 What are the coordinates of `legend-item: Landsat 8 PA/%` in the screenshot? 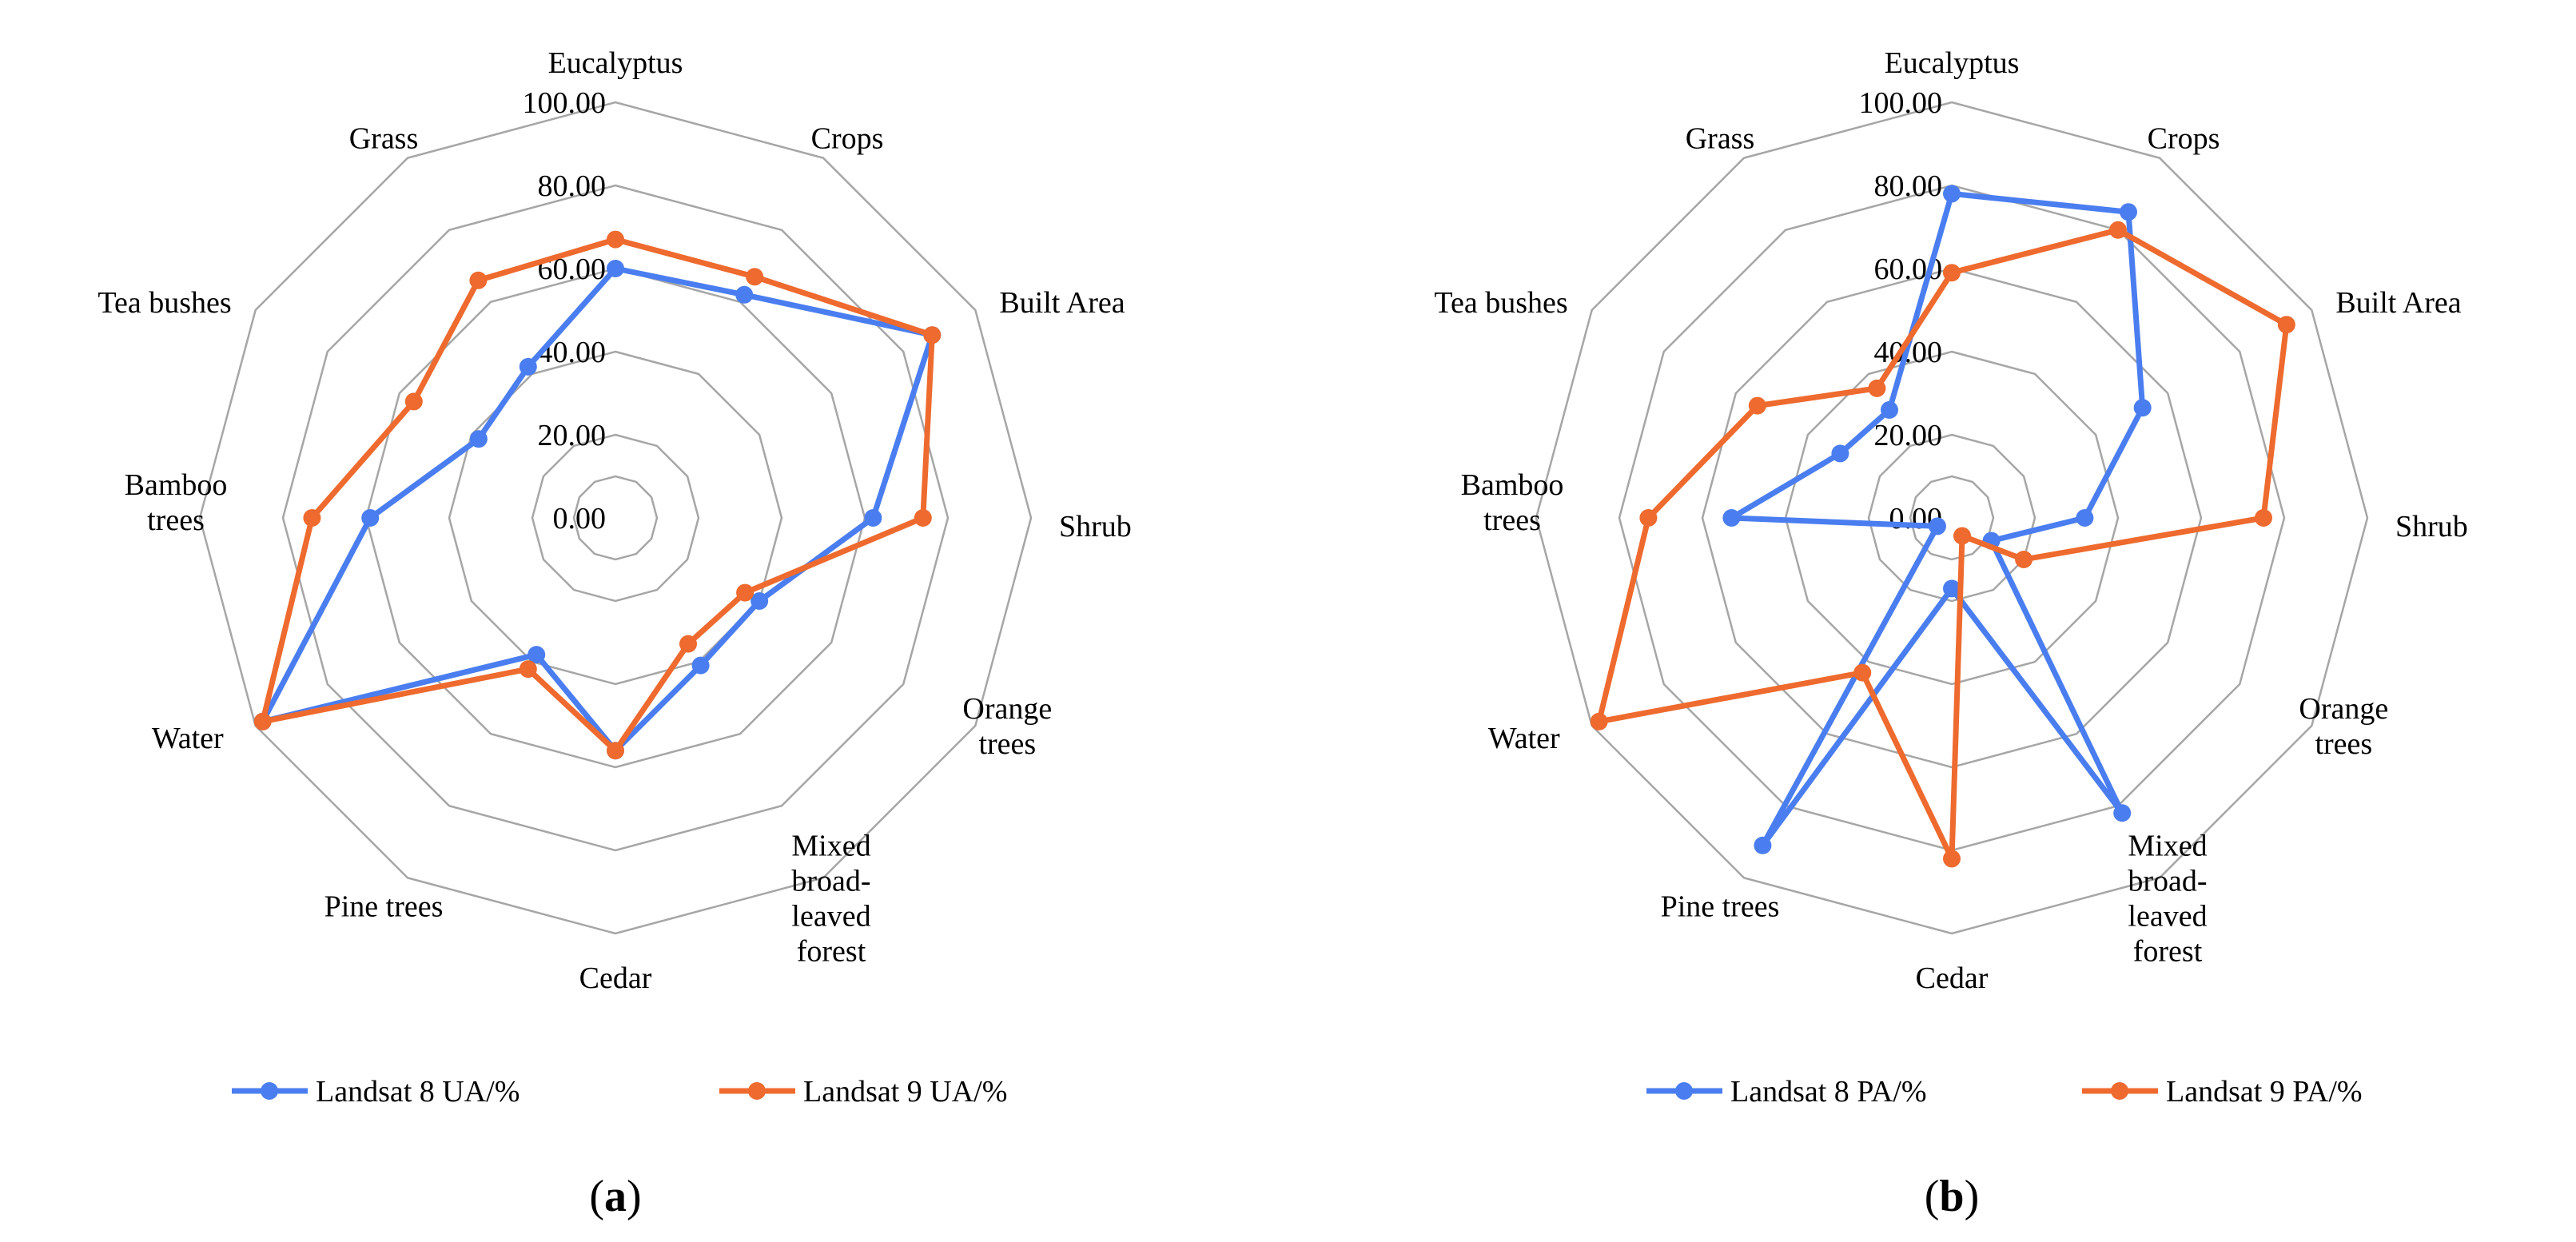 It's located at (1786, 1092).